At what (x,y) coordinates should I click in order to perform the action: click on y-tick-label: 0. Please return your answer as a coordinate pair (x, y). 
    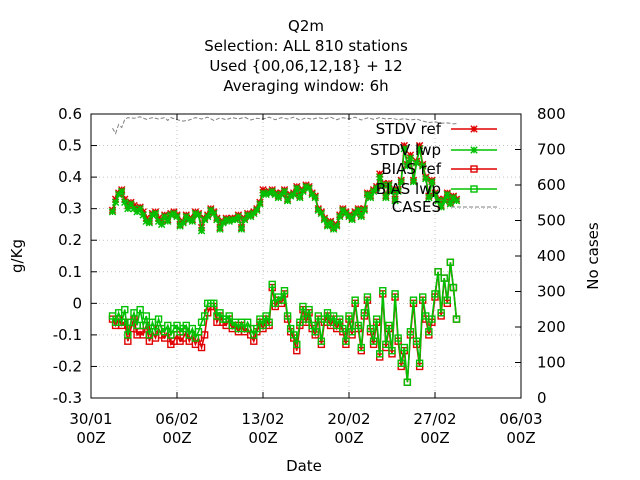
    Looking at the image, I should click on (77, 303).